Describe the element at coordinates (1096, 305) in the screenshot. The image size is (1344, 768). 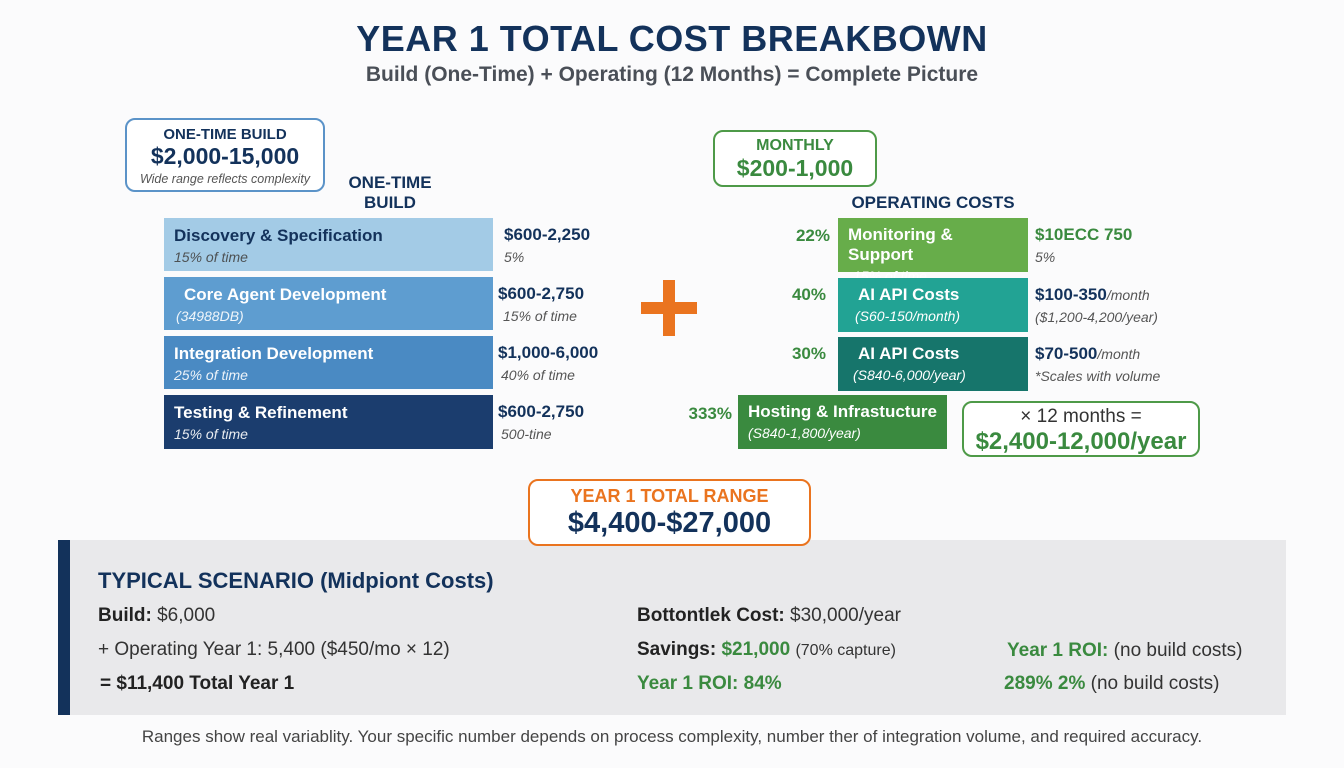
I see `op-value-api: $100-350/month ($1,200-4,200/year)` at that location.